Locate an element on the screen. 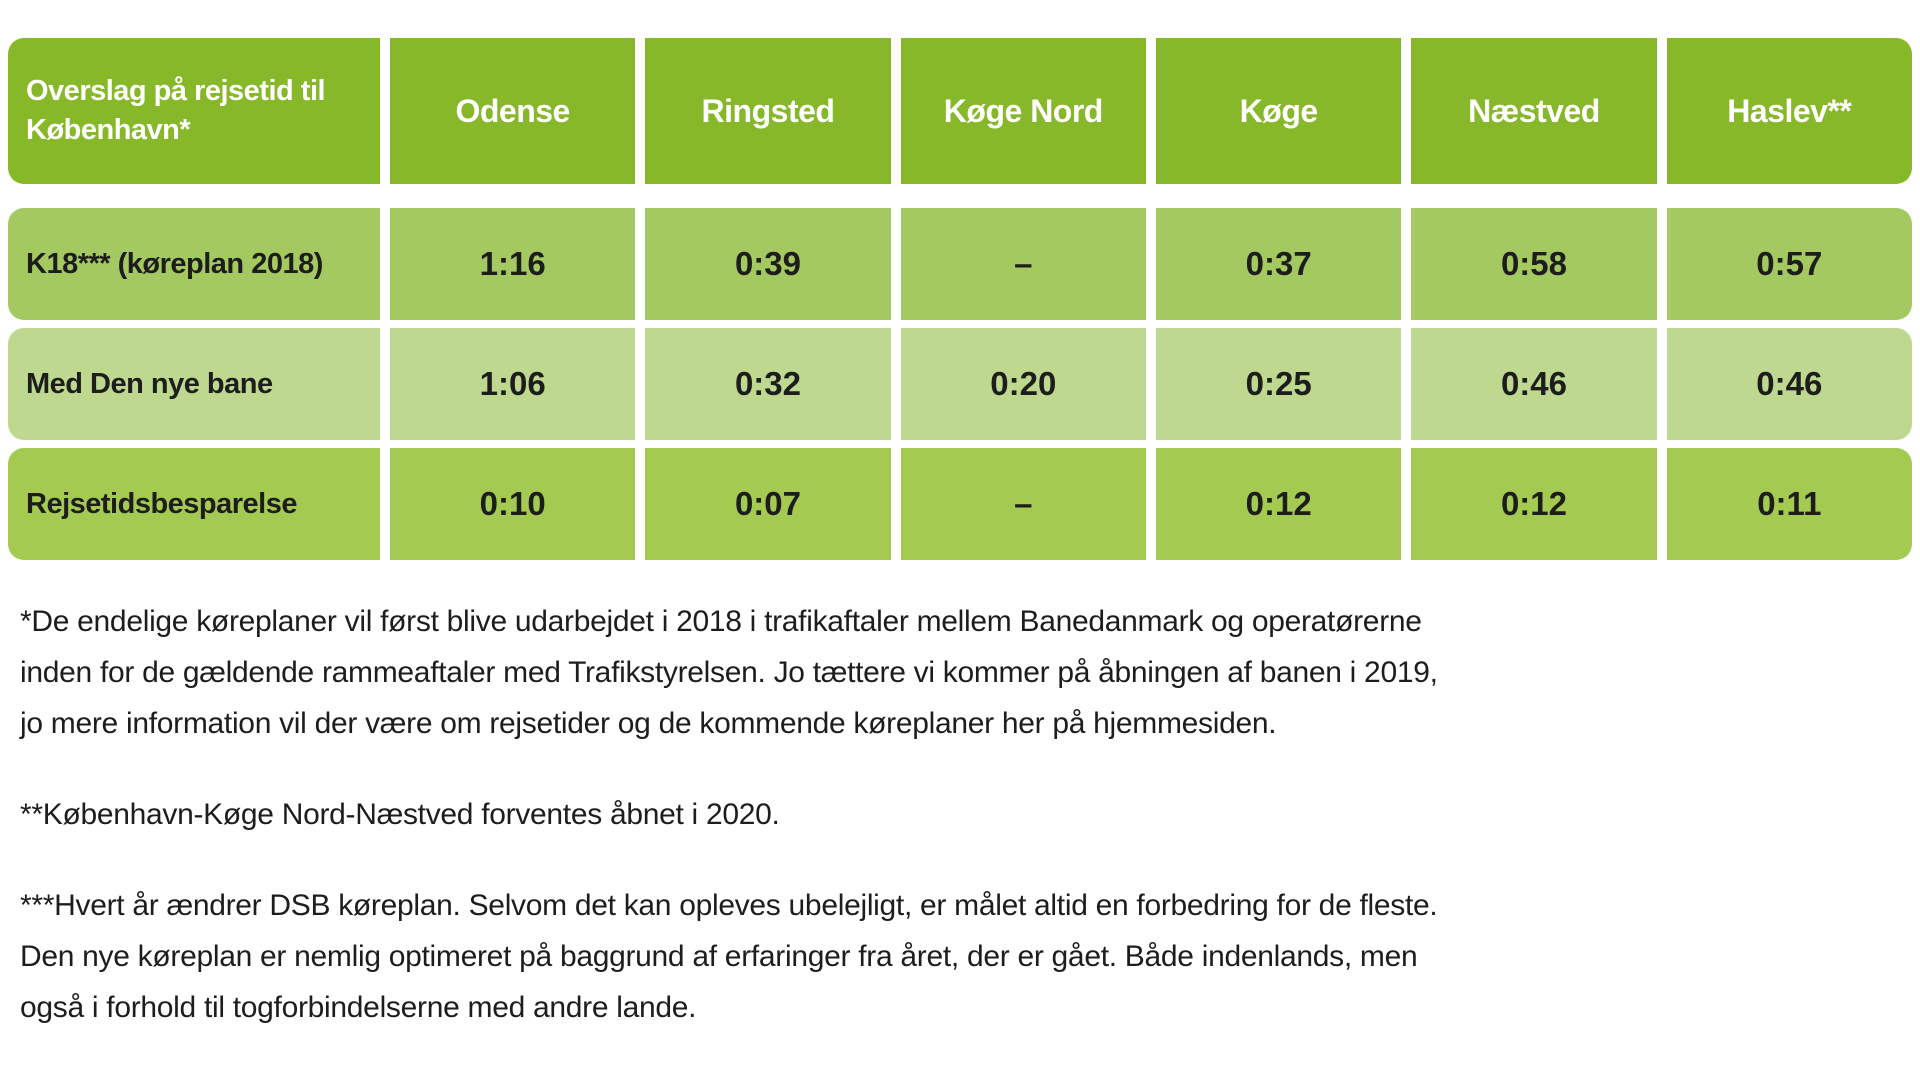  table-cell-besparelse-koege-nord: – is located at coordinates (1023, 504).